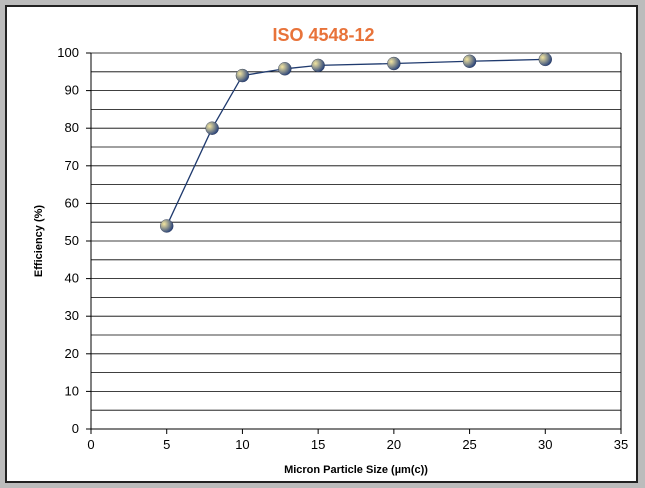 The height and width of the screenshot is (488, 645). Describe the element at coordinates (357, 444) in the screenshot. I see `x-tick-labels: 0 5 10 15 20 25 30 35` at that location.